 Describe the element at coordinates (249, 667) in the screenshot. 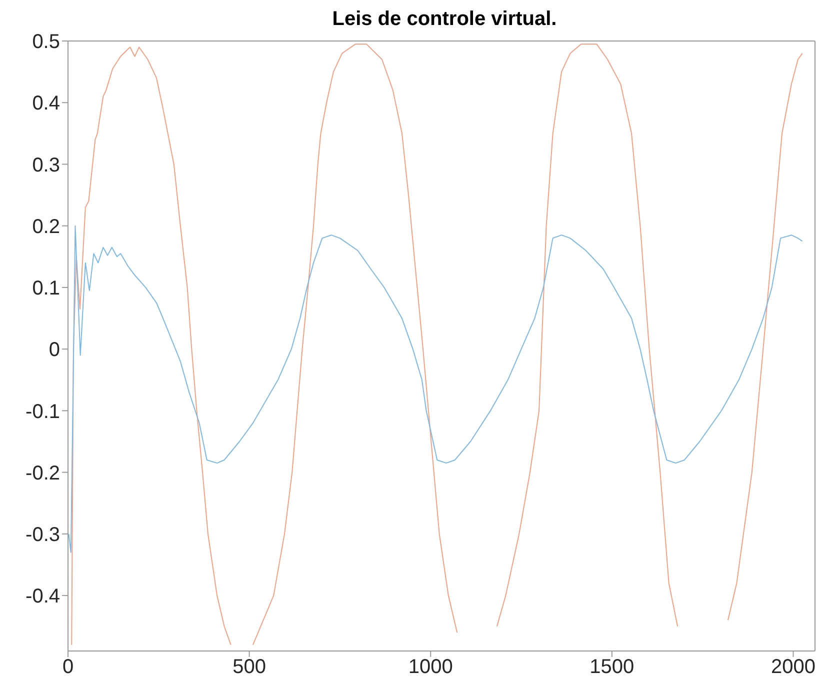

I see `x-tick-label: 500` at that location.